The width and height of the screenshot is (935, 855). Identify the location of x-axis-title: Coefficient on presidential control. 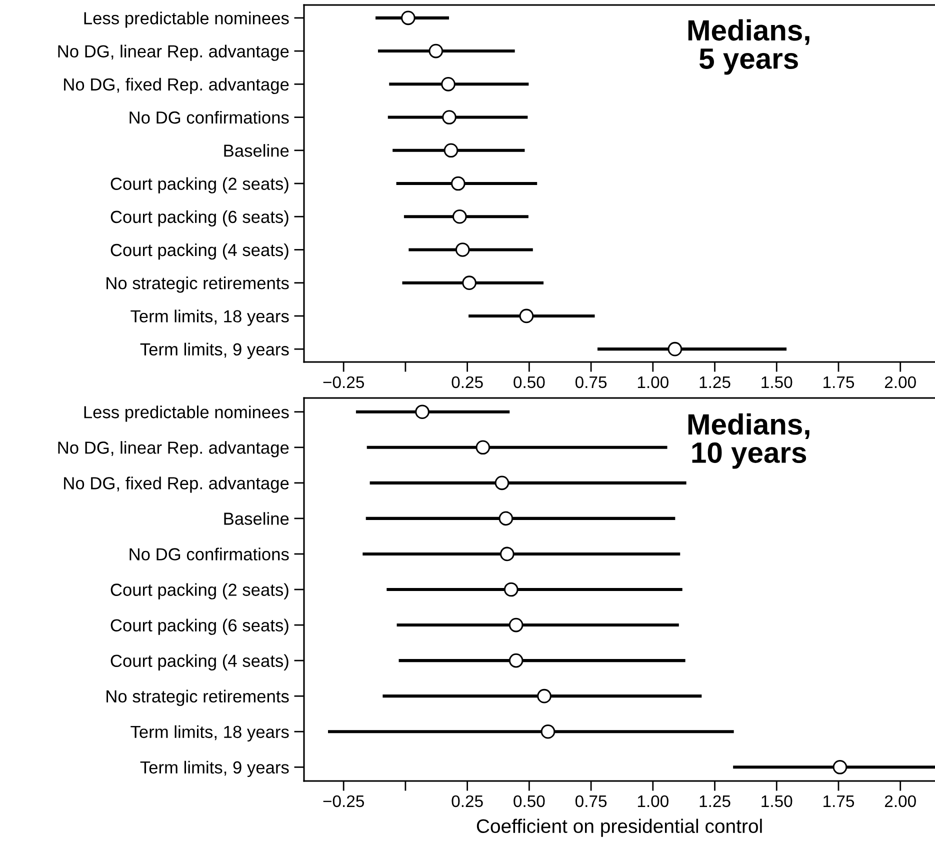
(619, 827).